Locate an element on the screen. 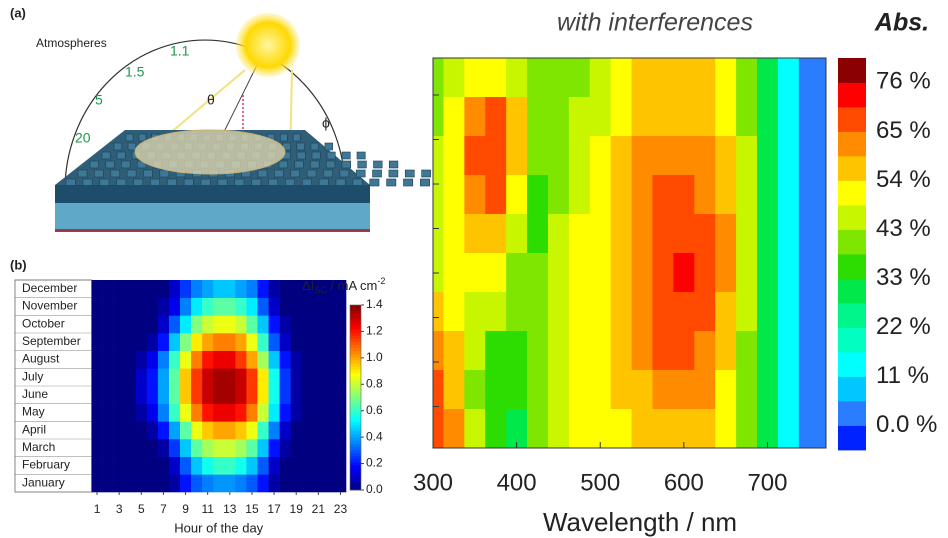  month-label: January is located at coordinates (43, 482).